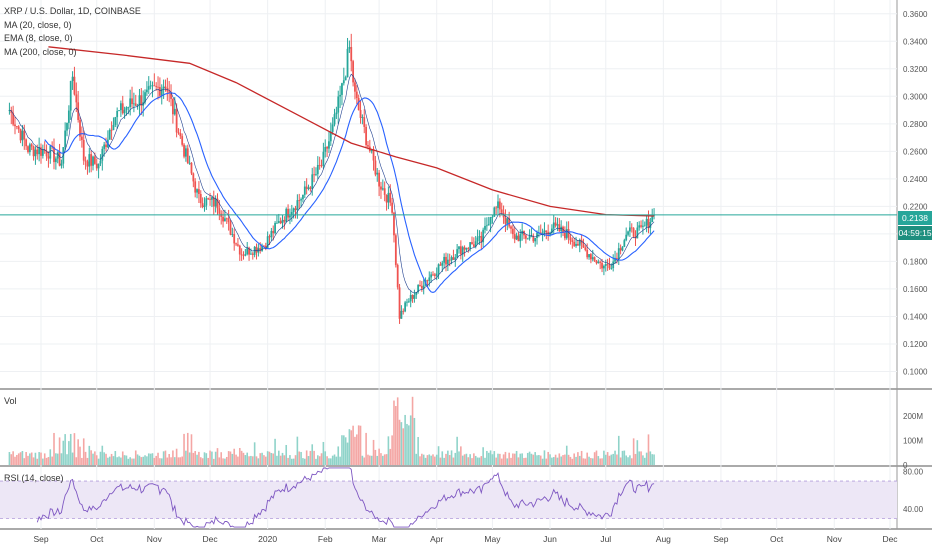 The height and width of the screenshot is (550, 932). I want to click on price-tick-label: 0.1800, so click(915, 261).